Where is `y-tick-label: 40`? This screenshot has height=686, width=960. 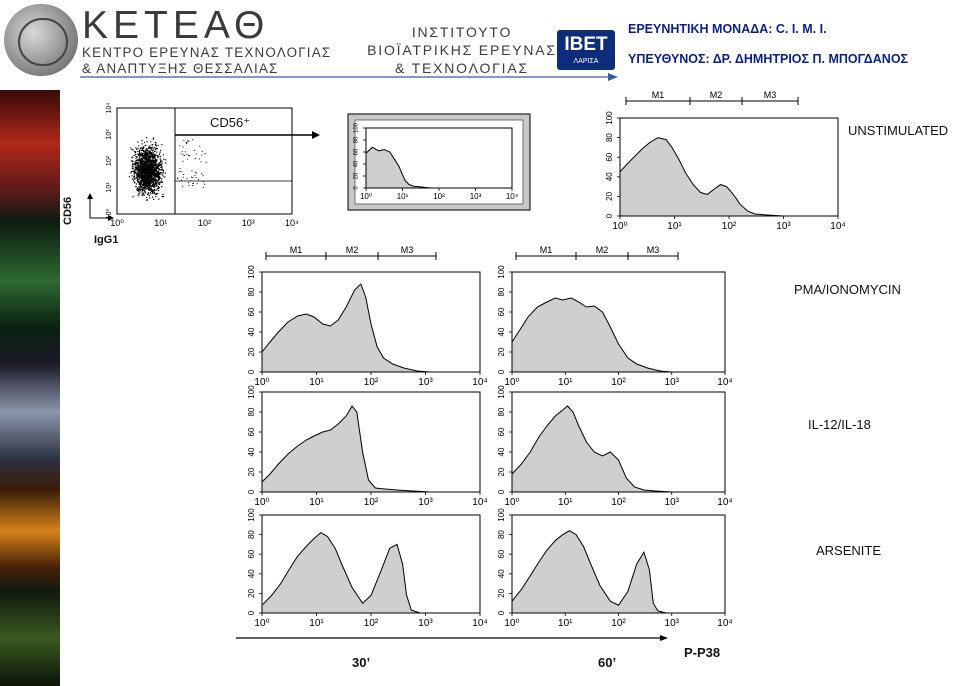
y-tick-label: 40 is located at coordinates (251, 451).